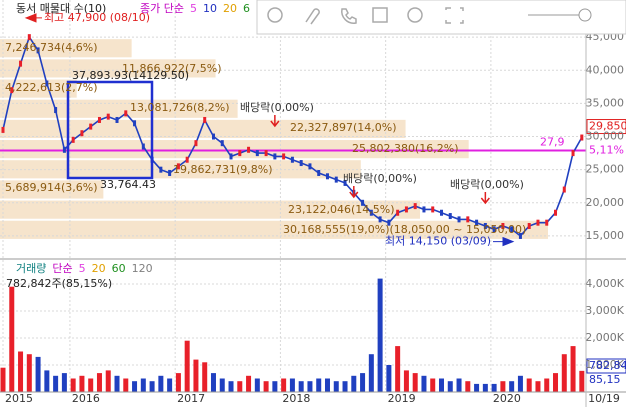 This screenshot has height=407, width=626. I want to click on profile-label: 30,168,555(19,0%)(18,050,00 ~ 15,050,00), so click(404, 229).